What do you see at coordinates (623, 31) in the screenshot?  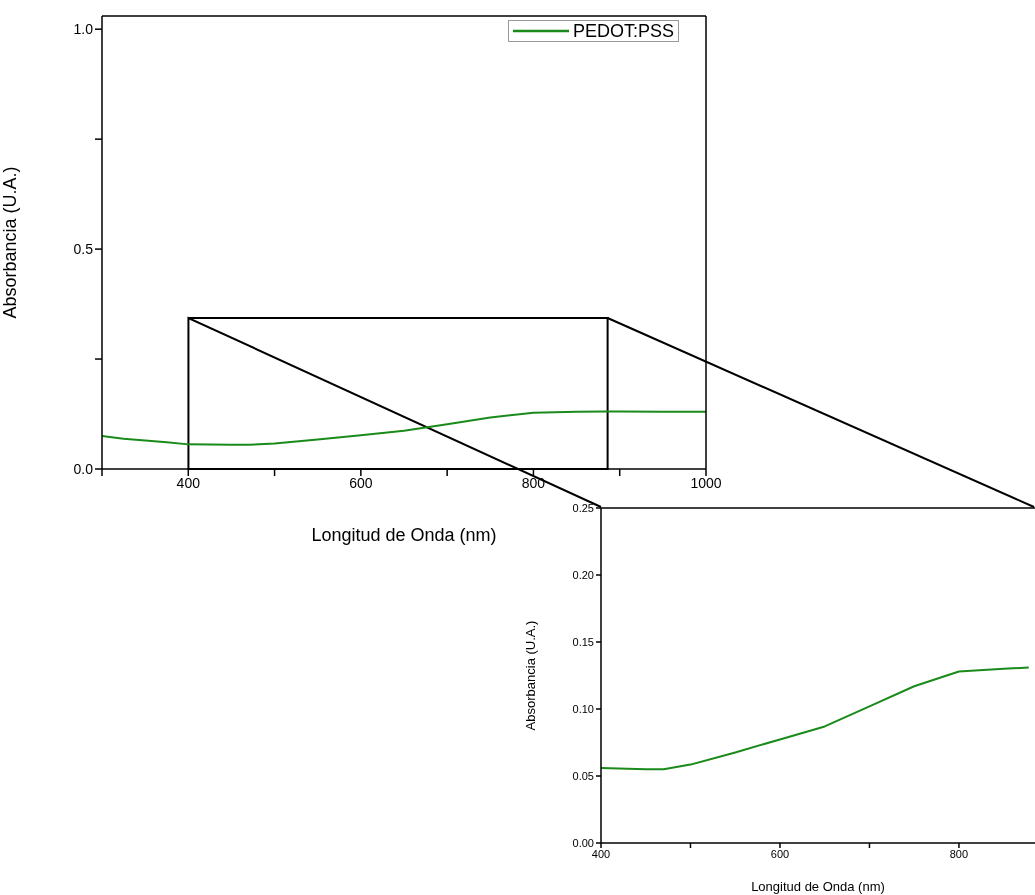 I see `legend-label: PEDOT:PSS` at bounding box center [623, 31].